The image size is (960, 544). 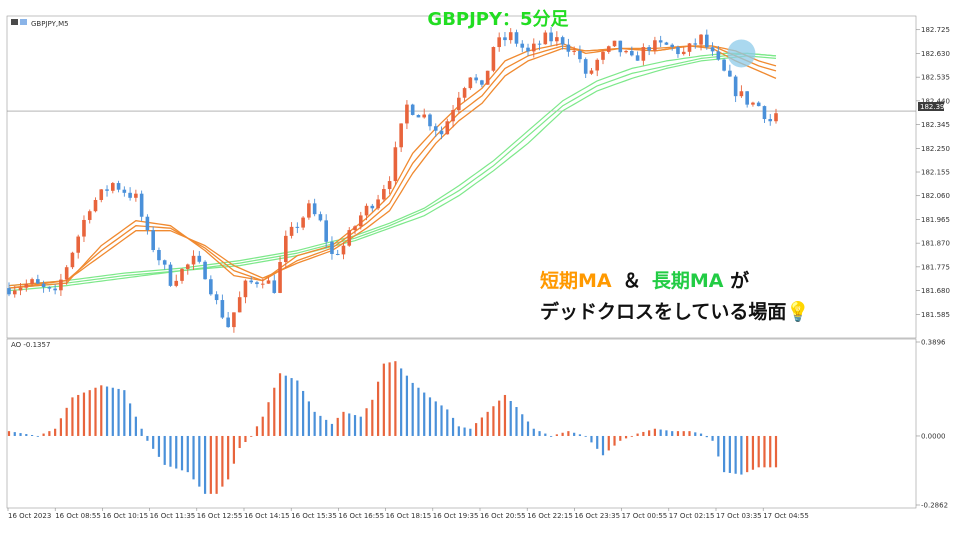 What do you see at coordinates (597, 516) in the screenshot?
I see `time-tick-label: 16 Oct 23:35` at bounding box center [597, 516].